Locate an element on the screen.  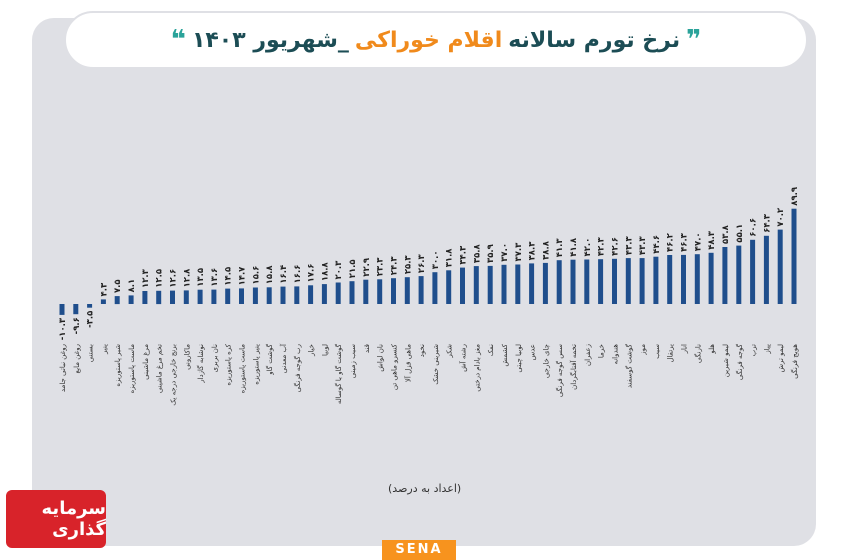
category-label: پرتقال is located at coordinates (671, 353).